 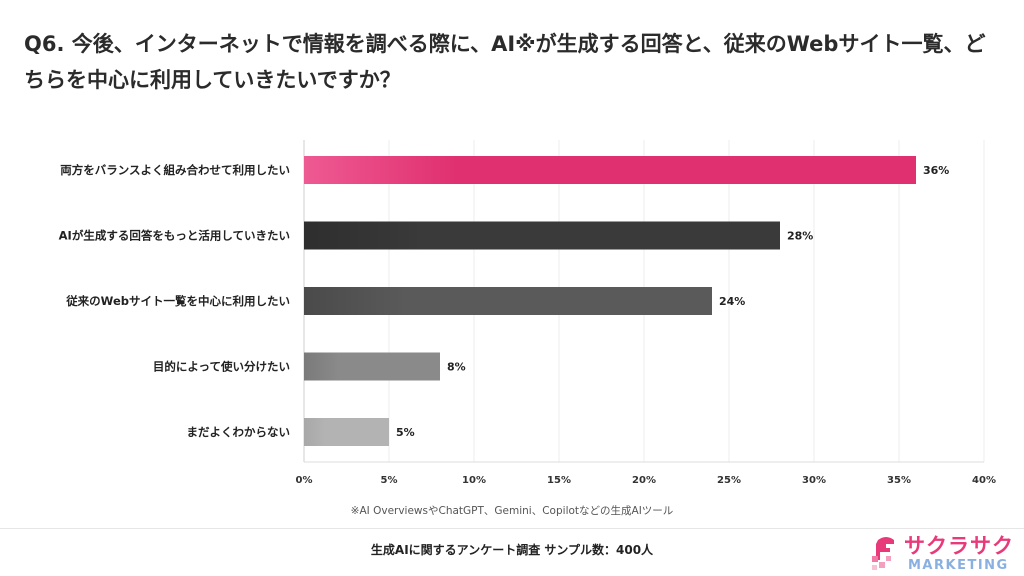 I want to click on category-label: 従来のWebサイト一覧を中心に利用したい, so click(x=177, y=301).